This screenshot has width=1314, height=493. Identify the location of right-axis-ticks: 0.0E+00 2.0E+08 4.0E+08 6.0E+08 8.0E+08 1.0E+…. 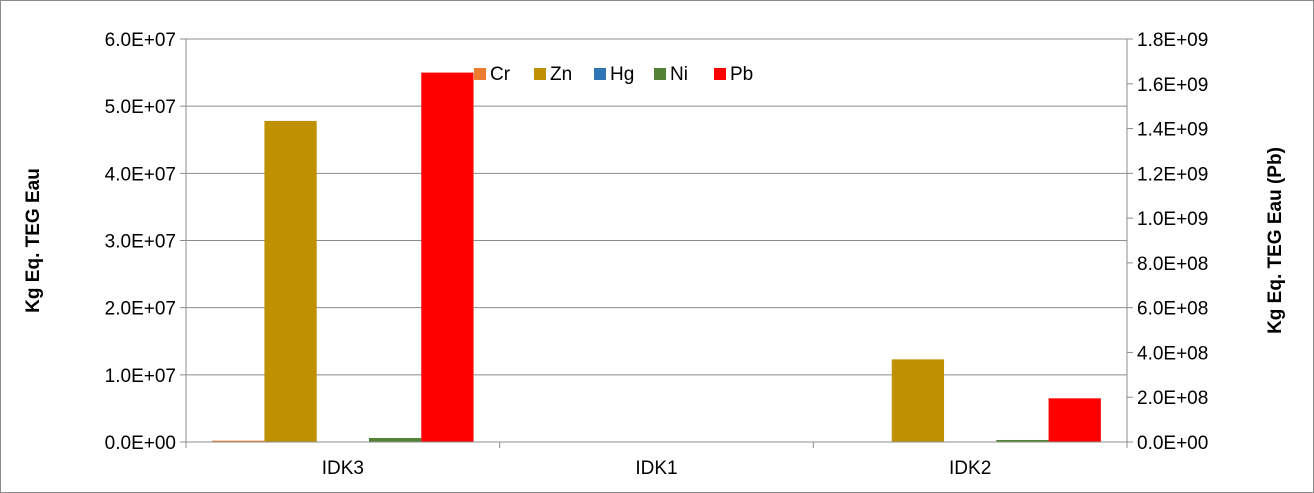
(1167, 242).